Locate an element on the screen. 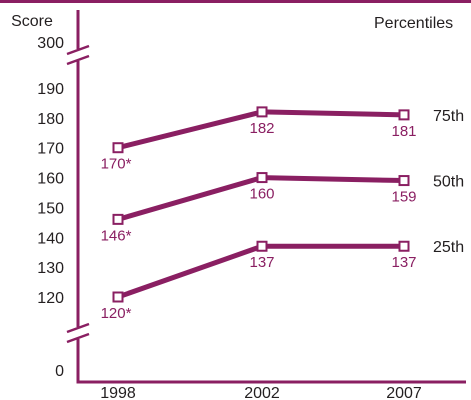  x-axis-ticks: 1998 2002 2007 is located at coordinates (261, 392).